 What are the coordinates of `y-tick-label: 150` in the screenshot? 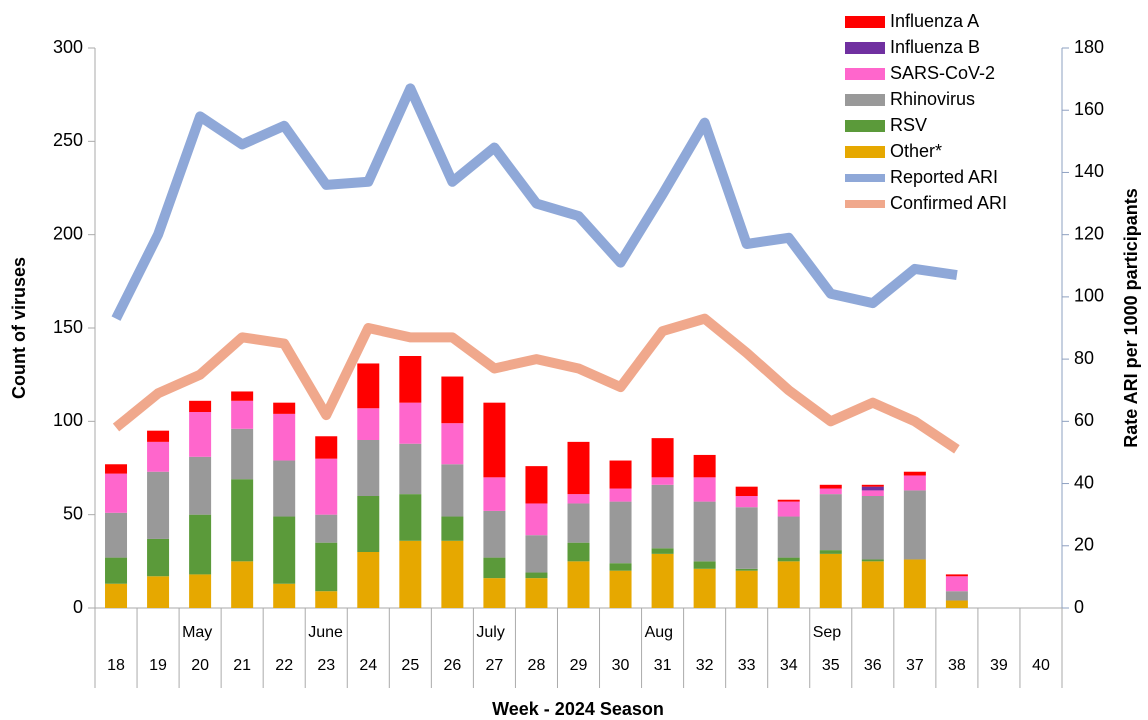 It's located at (68, 327).